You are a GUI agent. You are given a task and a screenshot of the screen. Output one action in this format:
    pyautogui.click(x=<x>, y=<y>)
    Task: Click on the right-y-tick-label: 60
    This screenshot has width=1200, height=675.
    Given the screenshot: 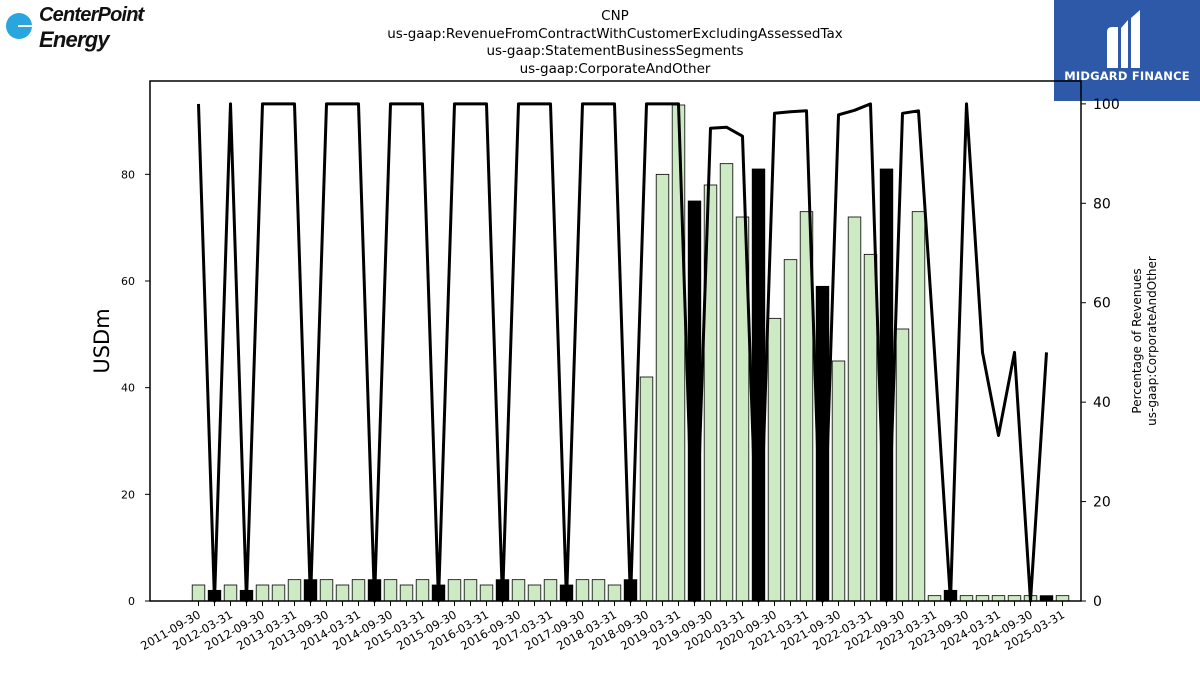 What is the action you would take?
    pyautogui.click(x=1102, y=304)
    